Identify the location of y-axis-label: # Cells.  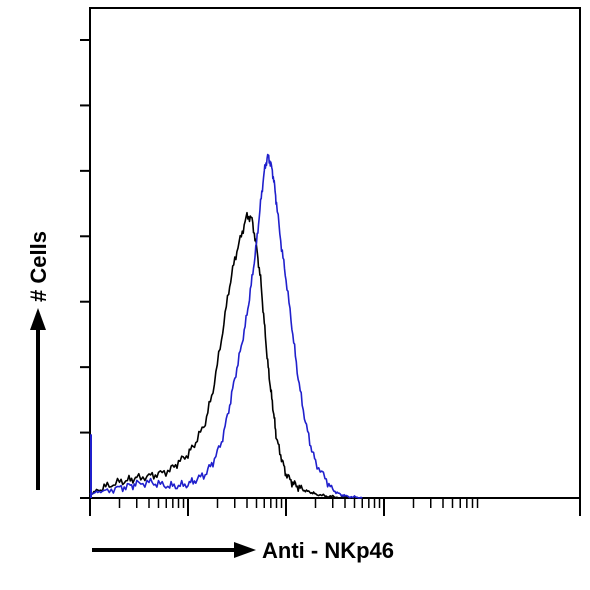
(38, 266).